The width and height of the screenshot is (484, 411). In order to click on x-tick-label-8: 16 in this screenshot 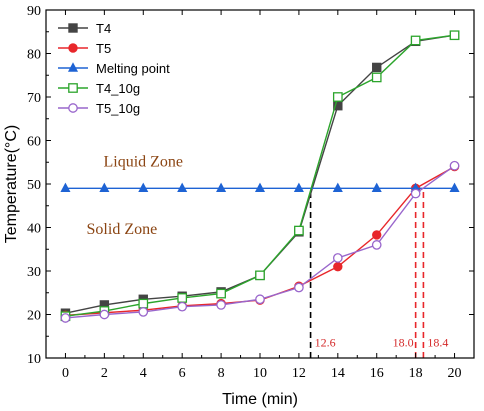, I will do `click(377, 373)`.